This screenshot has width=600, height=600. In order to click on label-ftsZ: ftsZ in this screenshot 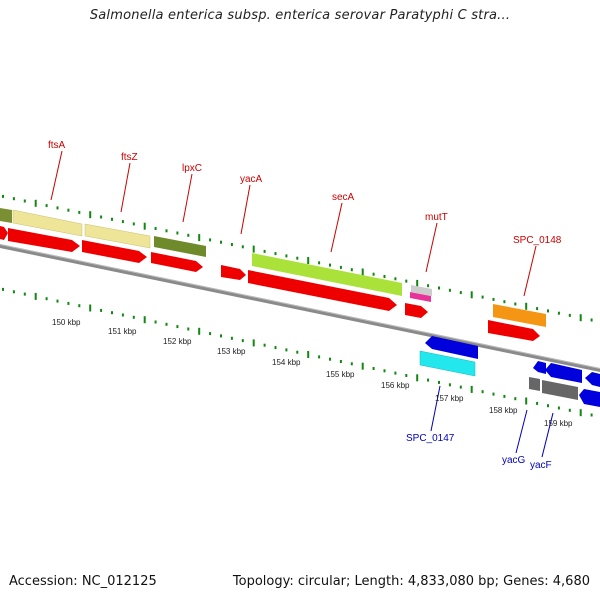, I will do `click(129, 157)`.